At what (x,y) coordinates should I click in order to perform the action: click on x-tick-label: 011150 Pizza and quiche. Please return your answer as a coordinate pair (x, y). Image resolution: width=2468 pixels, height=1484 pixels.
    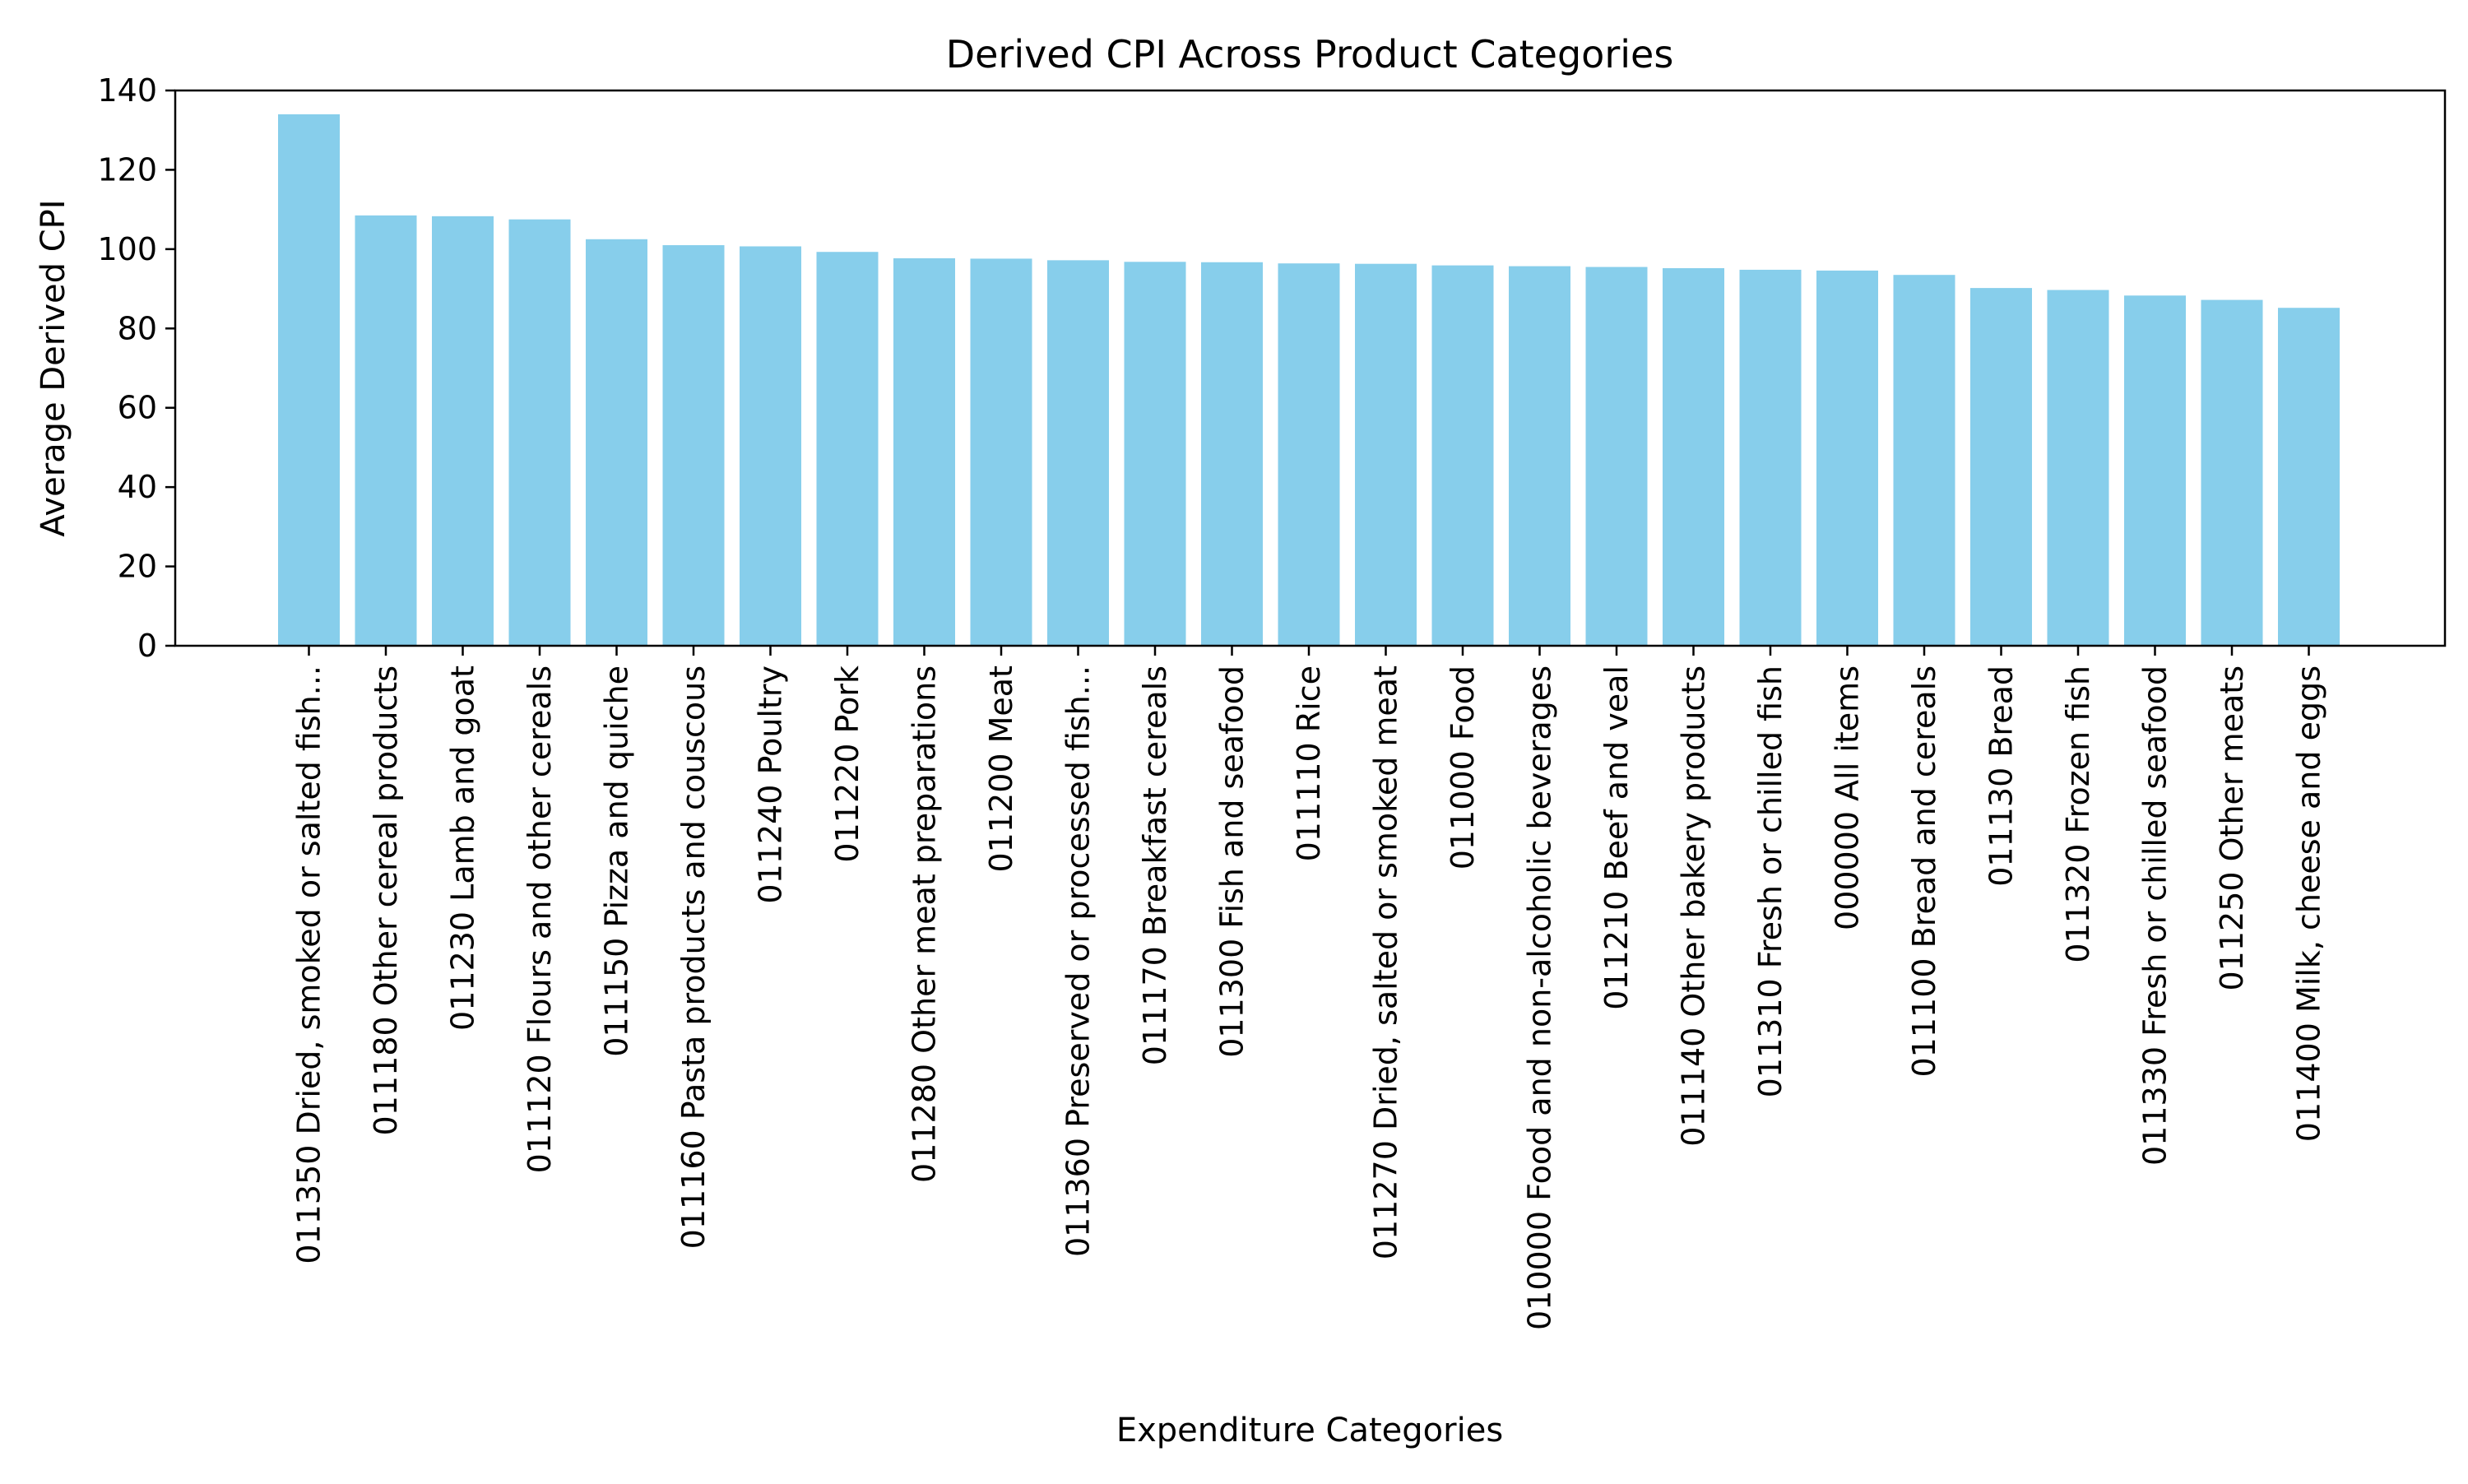
    Looking at the image, I should click on (617, 861).